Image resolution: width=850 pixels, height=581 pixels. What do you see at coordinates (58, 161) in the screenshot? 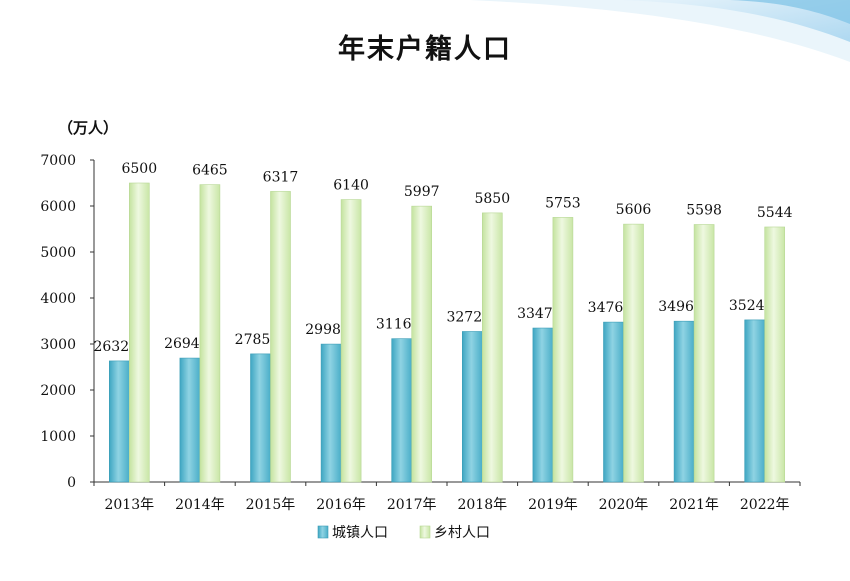
I see `y-tick-label: 7000` at bounding box center [58, 161].